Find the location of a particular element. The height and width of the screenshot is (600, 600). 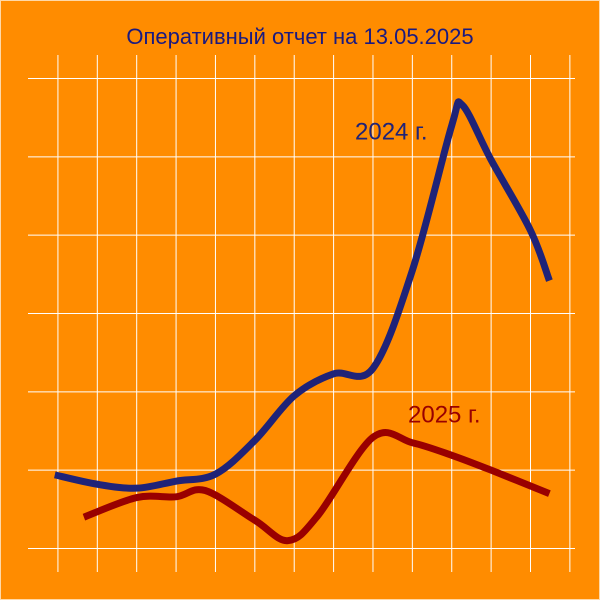

chart-title: Оперативный отчет на 13.05.2025 is located at coordinates (299, 36).